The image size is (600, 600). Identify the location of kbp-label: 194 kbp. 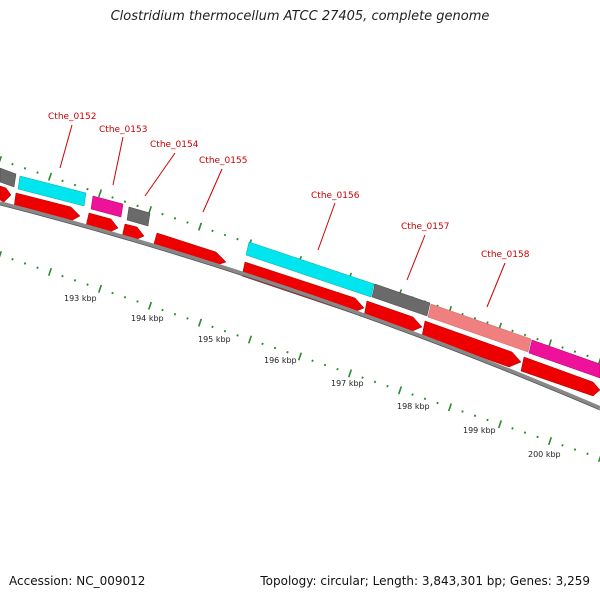
(147, 318).